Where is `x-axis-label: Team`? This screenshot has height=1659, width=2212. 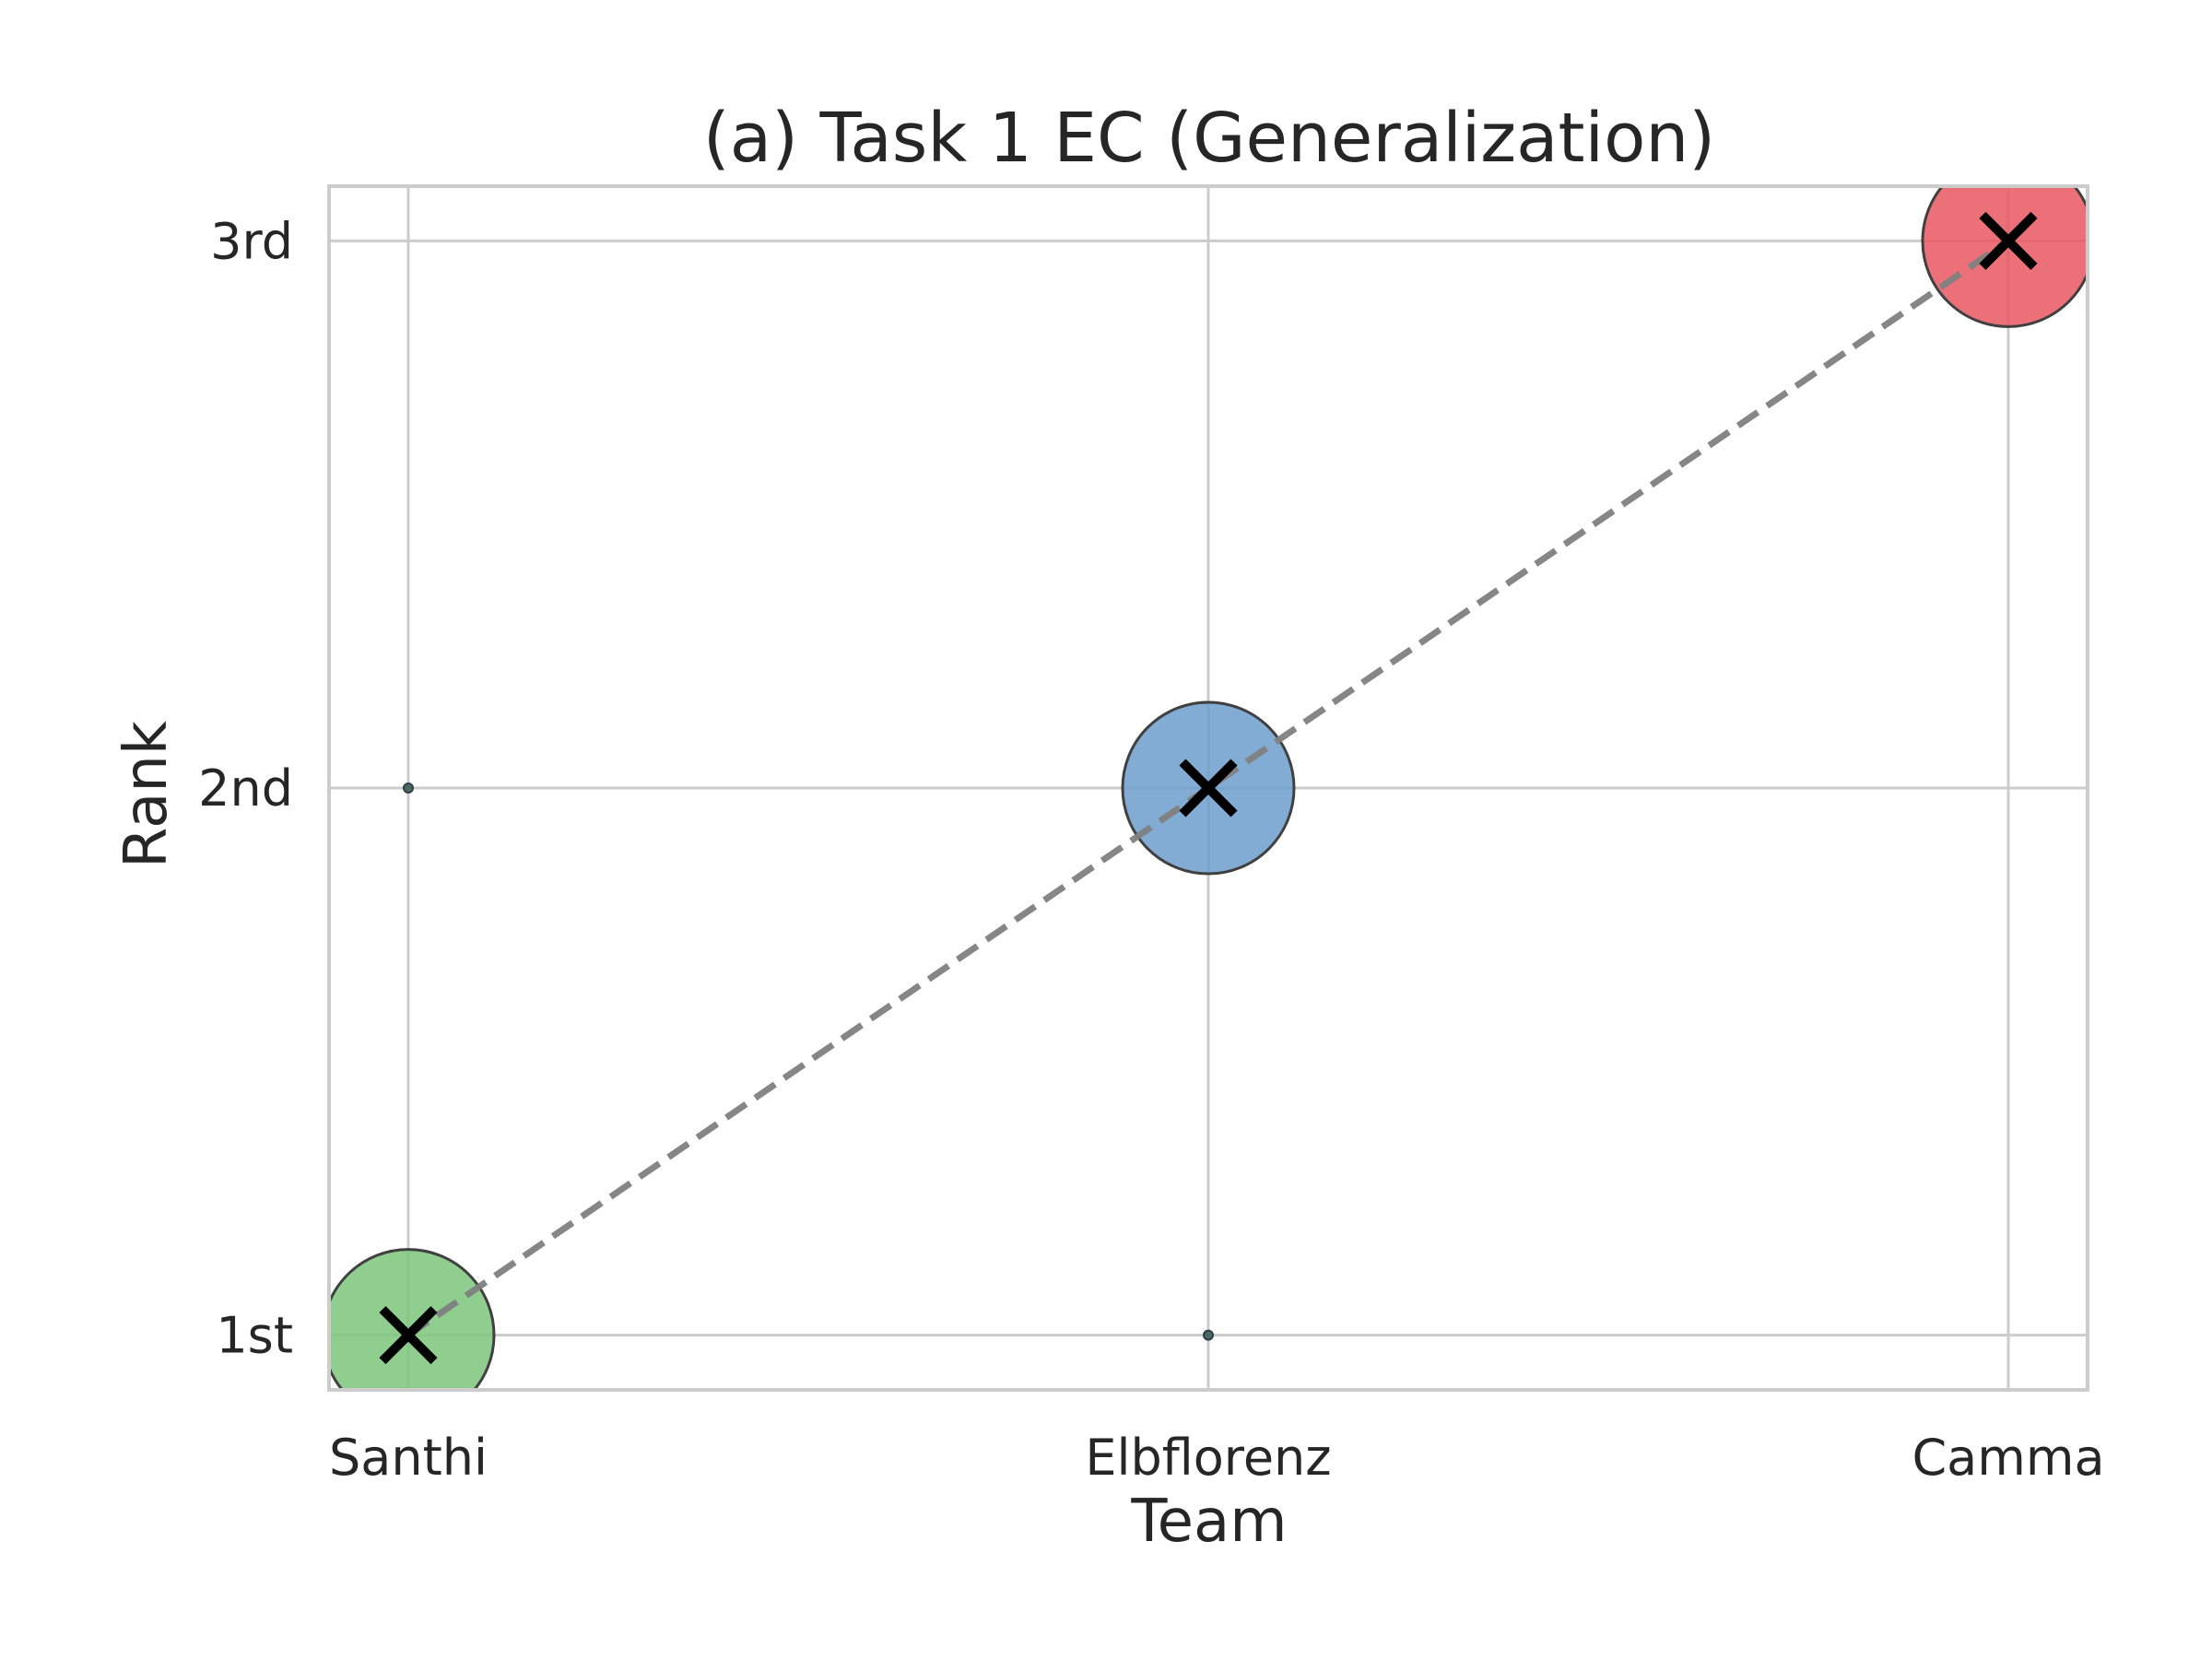 x-axis-label: Team is located at coordinates (1208, 1522).